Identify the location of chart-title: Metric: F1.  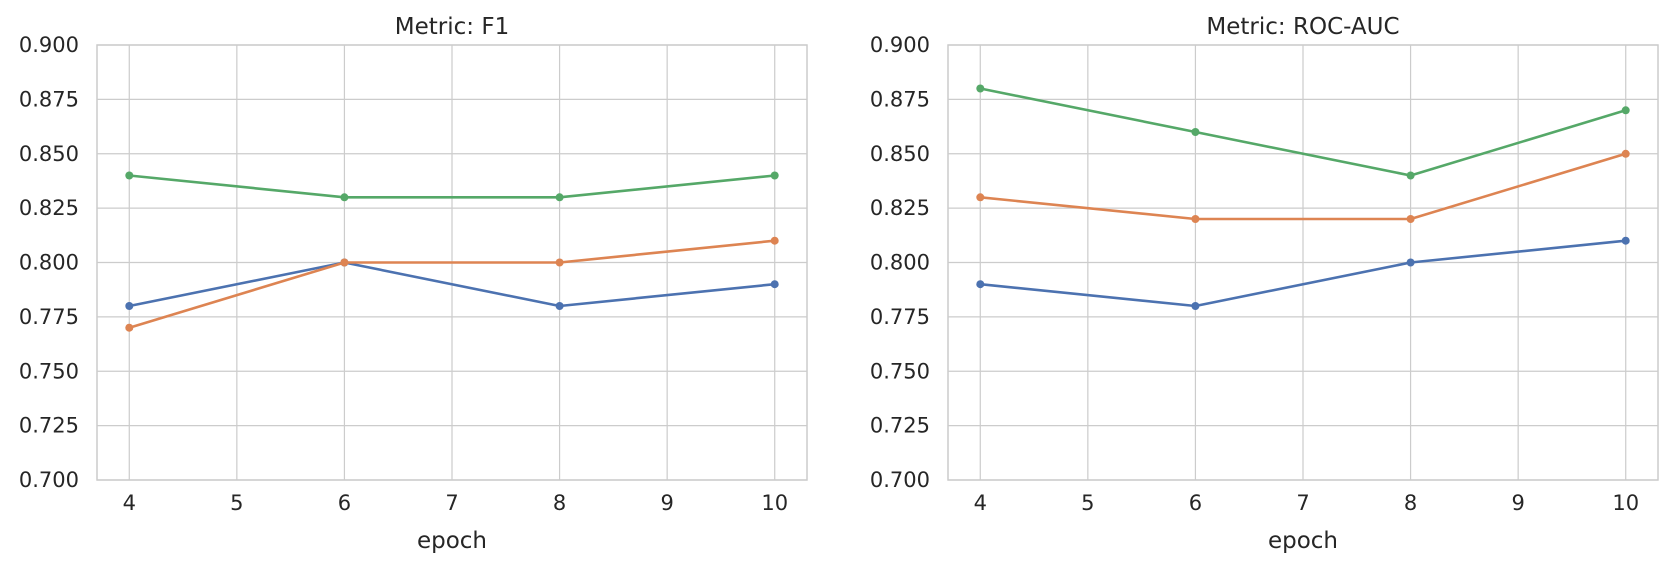
(452, 27).